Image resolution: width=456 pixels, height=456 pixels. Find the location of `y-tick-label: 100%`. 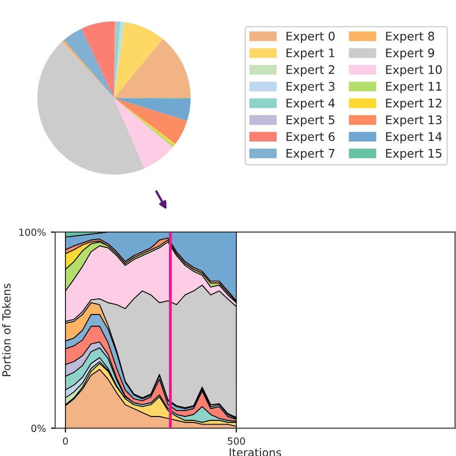

y-tick-label: 100% is located at coordinates (32, 232).